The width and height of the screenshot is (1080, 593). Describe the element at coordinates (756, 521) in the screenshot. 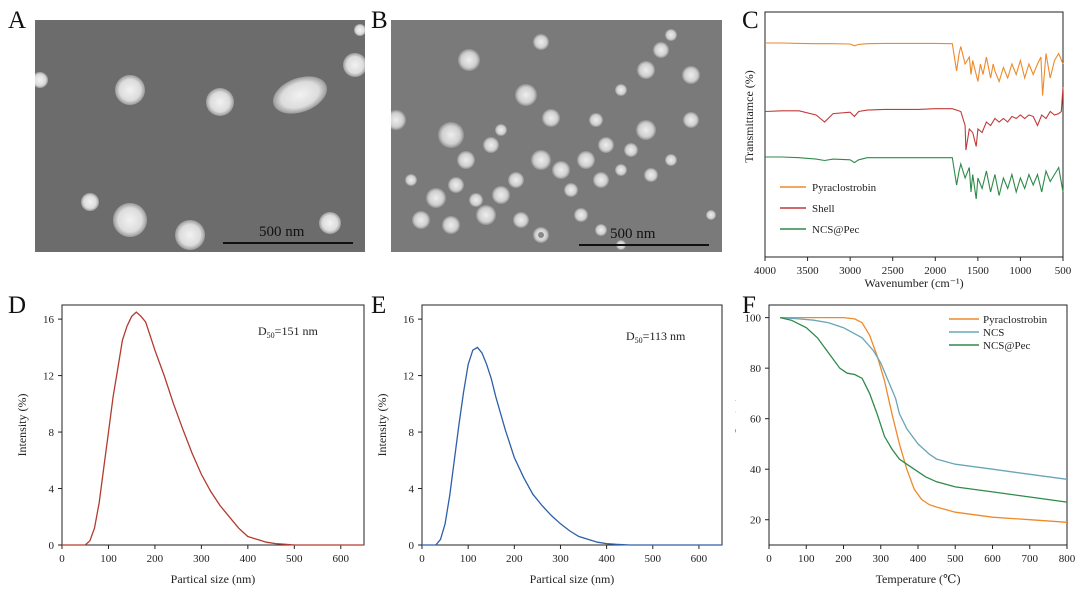

I see `y-tick-label: 20` at that location.